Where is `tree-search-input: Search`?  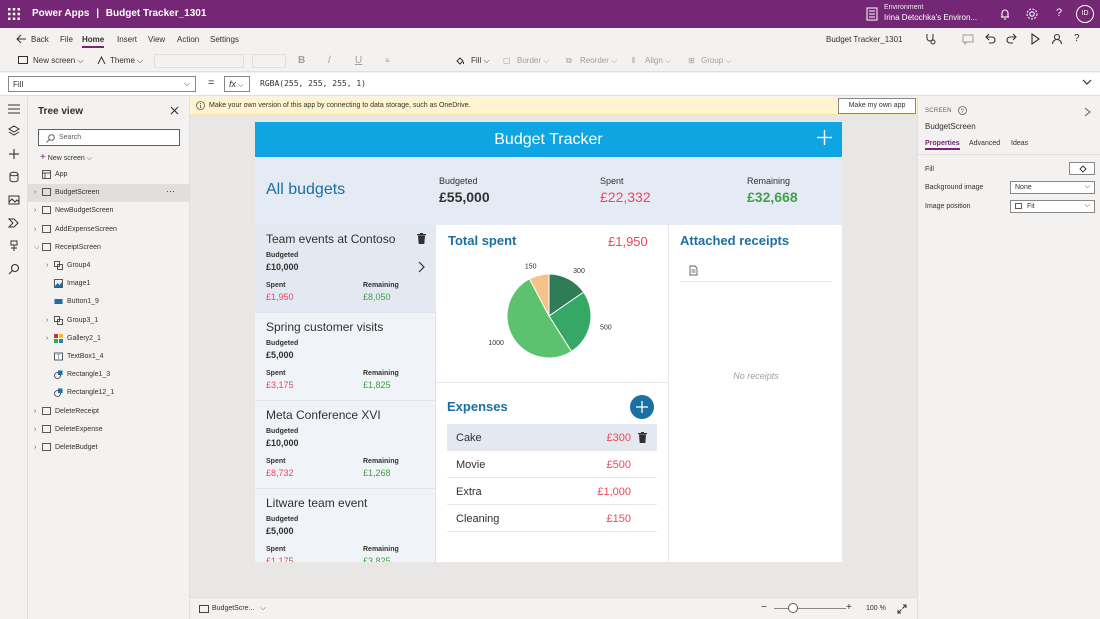
tree-search-input: Search is located at coordinates (109, 137).